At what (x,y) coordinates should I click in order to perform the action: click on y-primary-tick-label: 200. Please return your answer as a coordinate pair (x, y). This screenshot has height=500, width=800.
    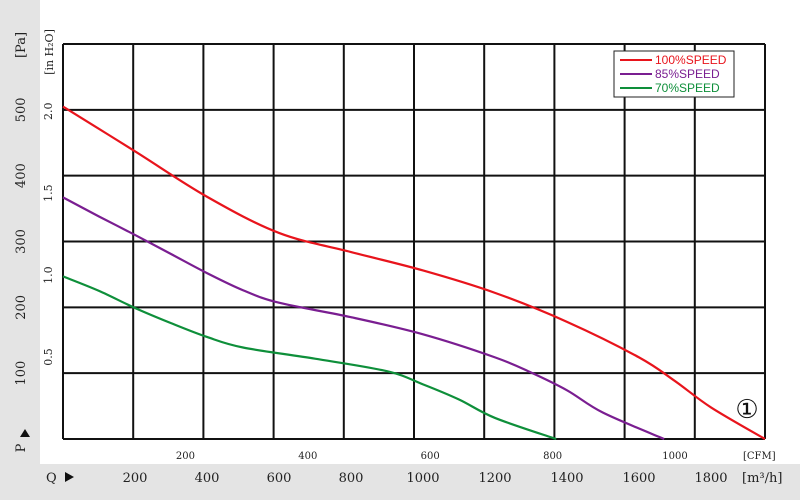
    Looking at the image, I should click on (21, 307).